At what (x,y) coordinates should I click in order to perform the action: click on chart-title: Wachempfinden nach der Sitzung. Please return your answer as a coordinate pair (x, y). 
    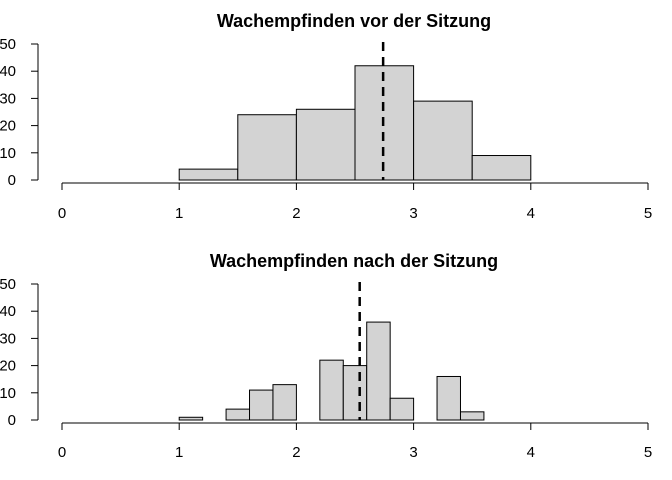
    Looking at the image, I should click on (354, 261).